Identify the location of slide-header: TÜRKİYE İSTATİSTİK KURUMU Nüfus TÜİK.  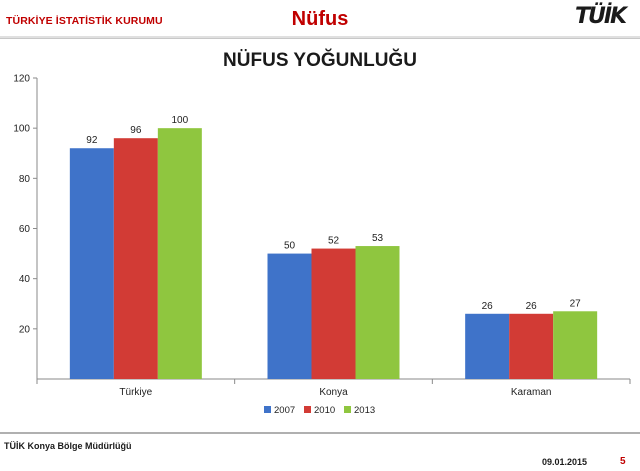
(320, 20).